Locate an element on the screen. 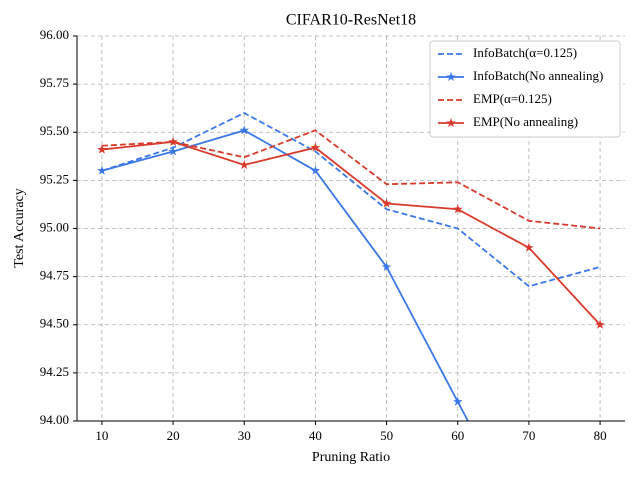 This screenshot has height=485, width=640. y-tick-label: 95.50 is located at coordinates (54, 130).